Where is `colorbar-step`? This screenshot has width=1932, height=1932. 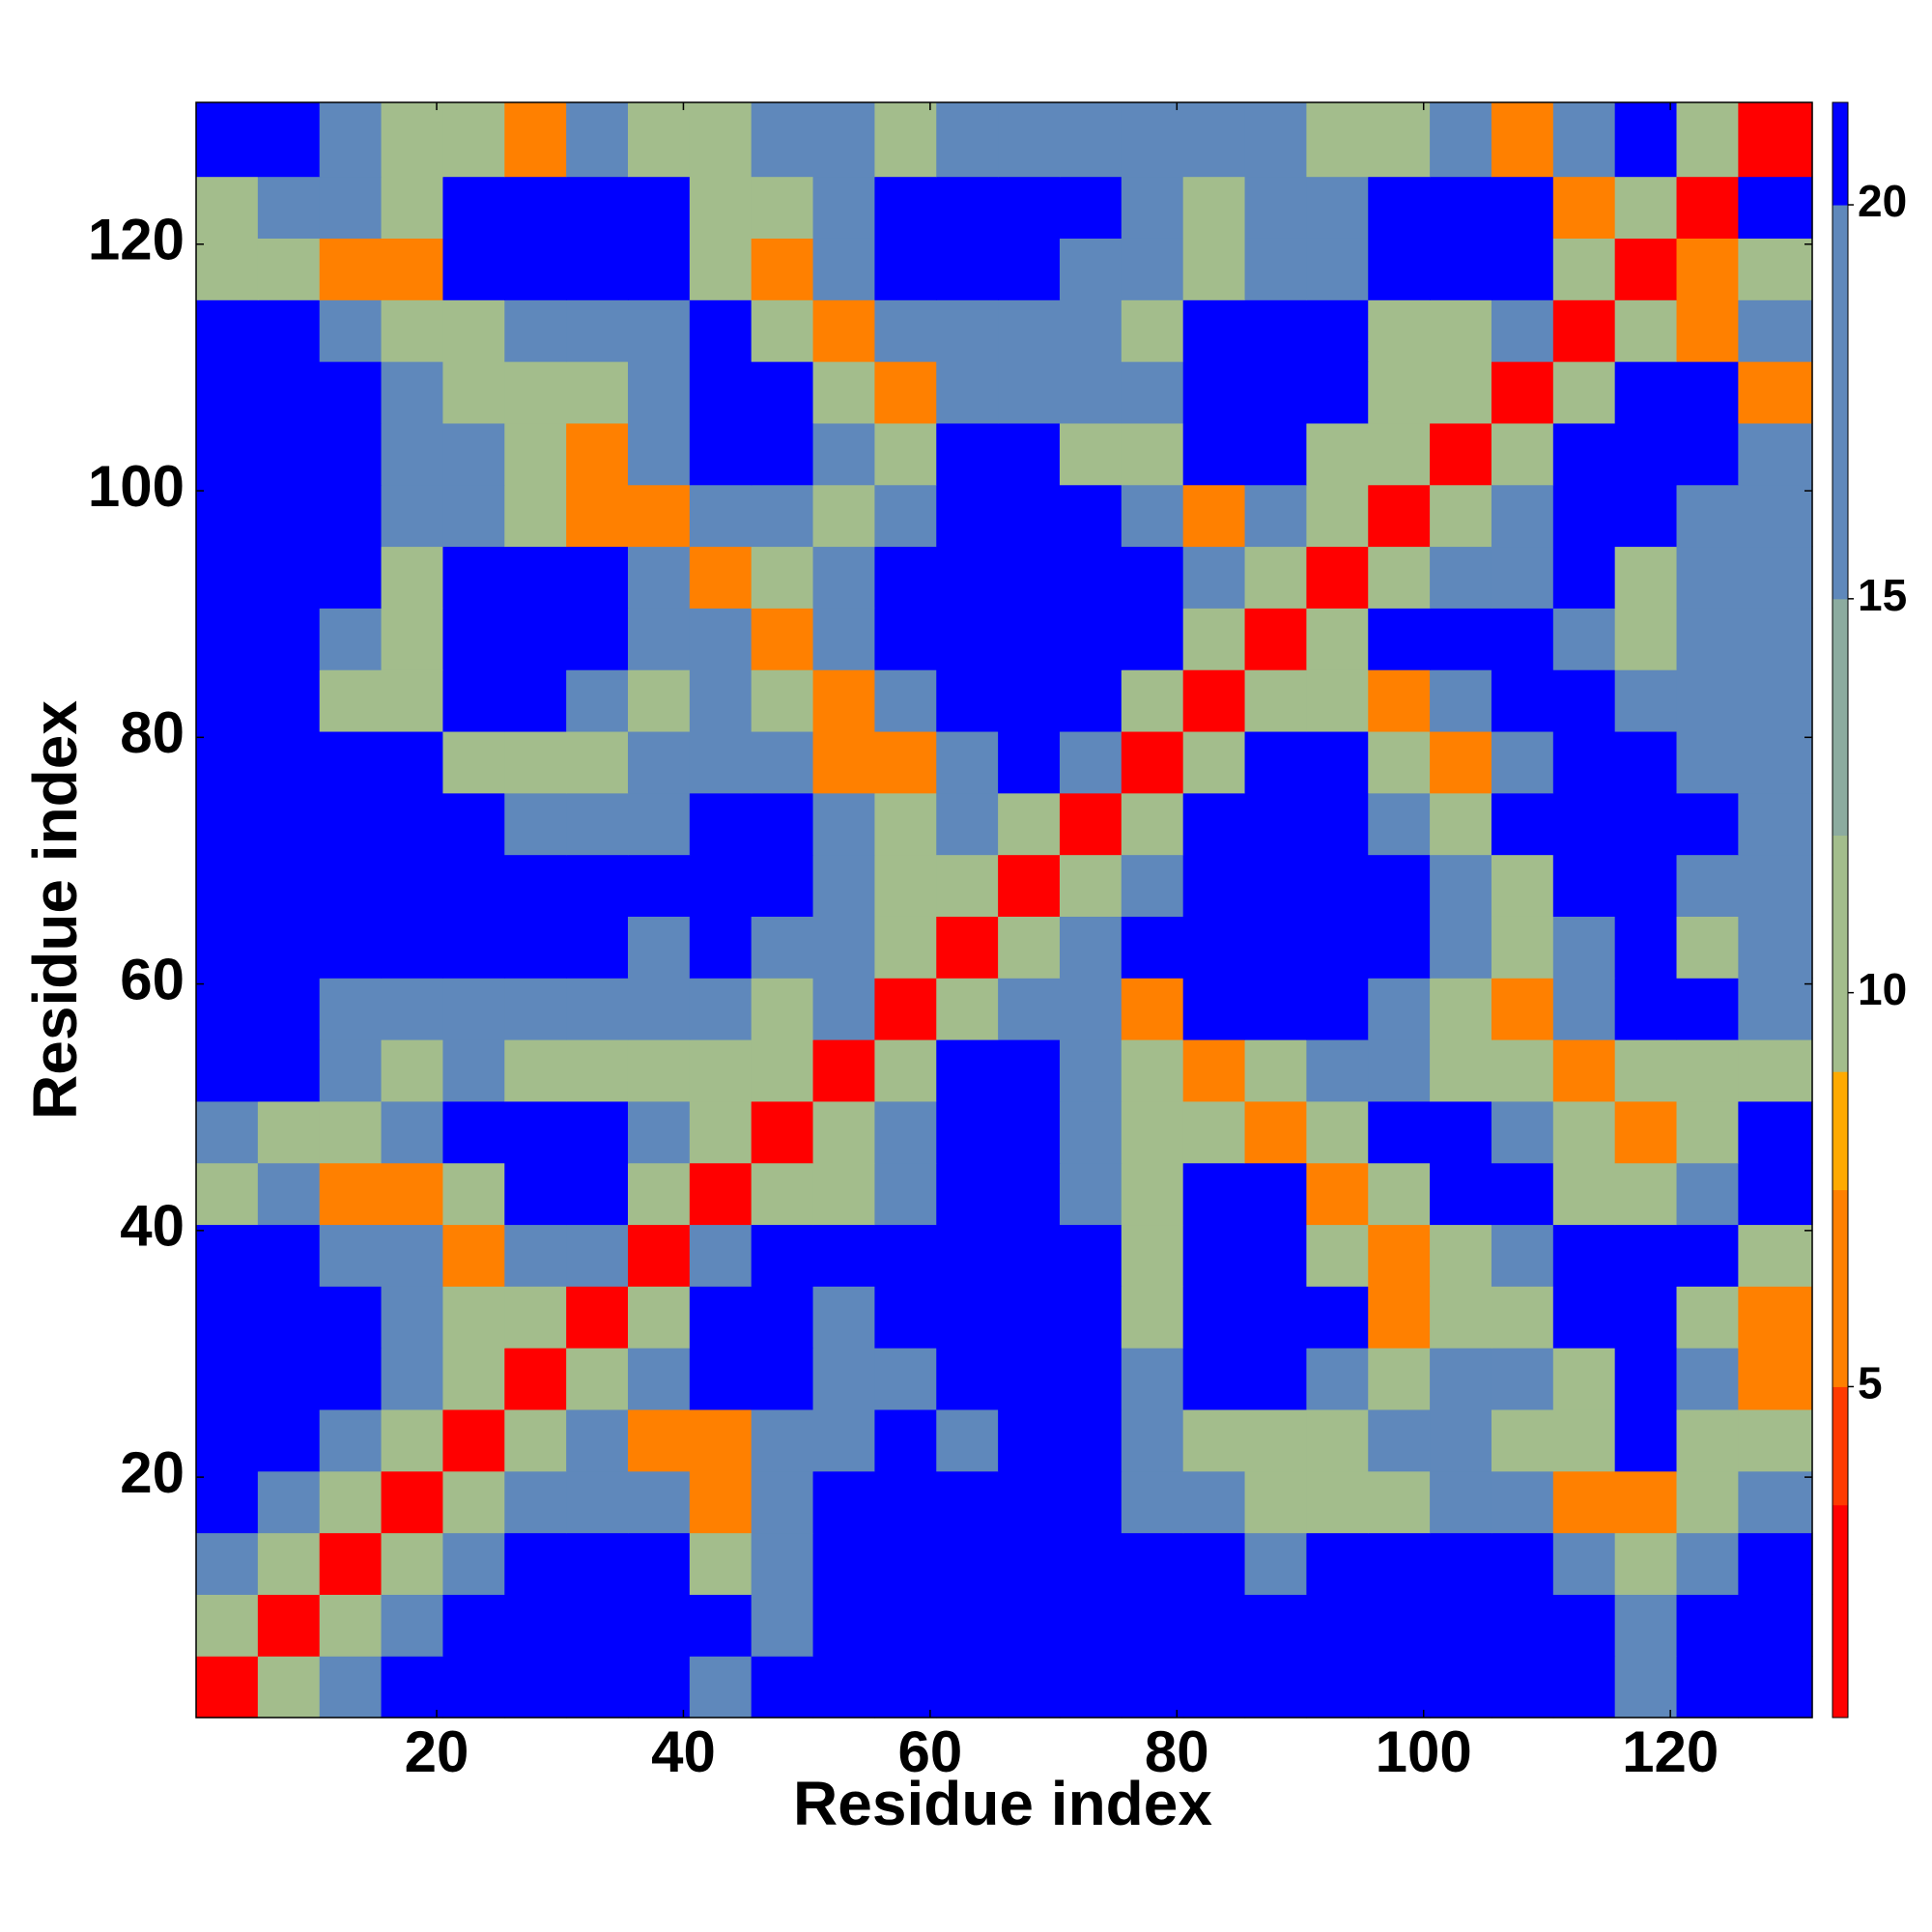 colorbar-step is located at coordinates (1840, 717).